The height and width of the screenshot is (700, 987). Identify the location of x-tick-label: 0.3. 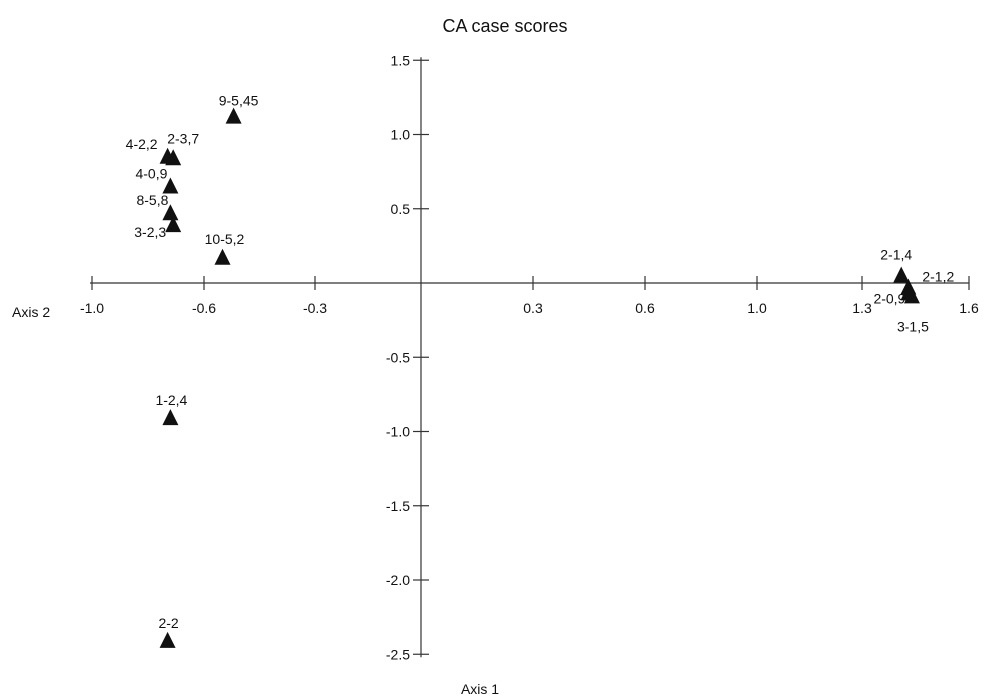
(533, 308).